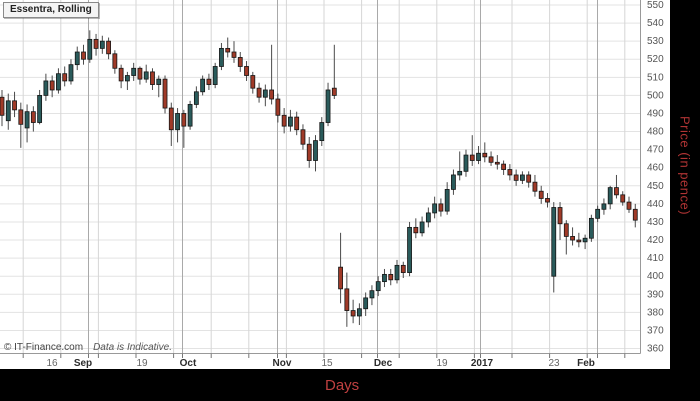 The image size is (700, 401). I want to click on copyright-note: © IT-Finance.com Data is Indicative., so click(88, 347).